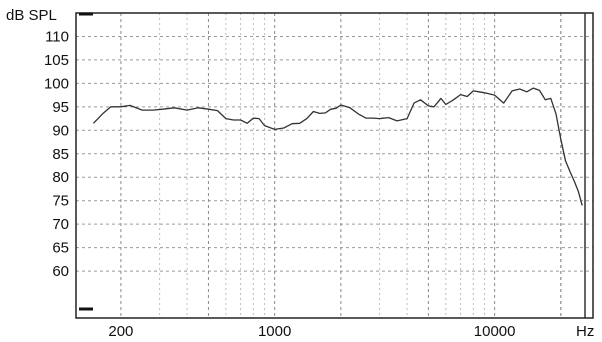  What do you see at coordinates (311, 331) in the screenshot?
I see `x-axis-ticks: 200 1000 10000` at bounding box center [311, 331].